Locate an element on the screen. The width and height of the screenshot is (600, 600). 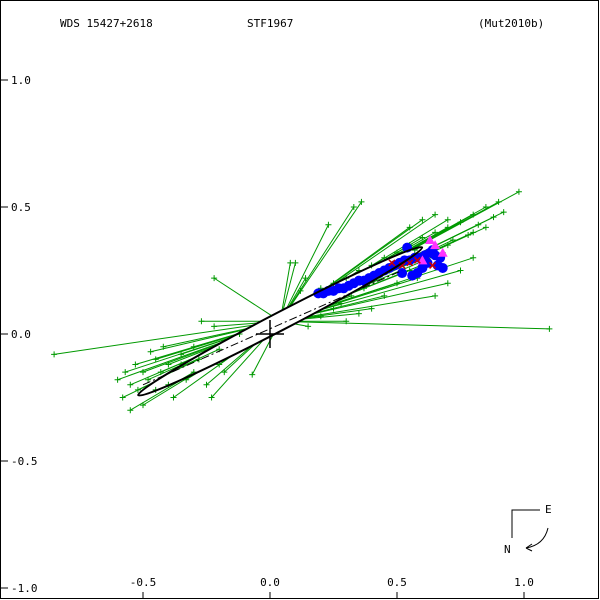
x-tick-label: 1.0 is located at coordinates (524, 582).